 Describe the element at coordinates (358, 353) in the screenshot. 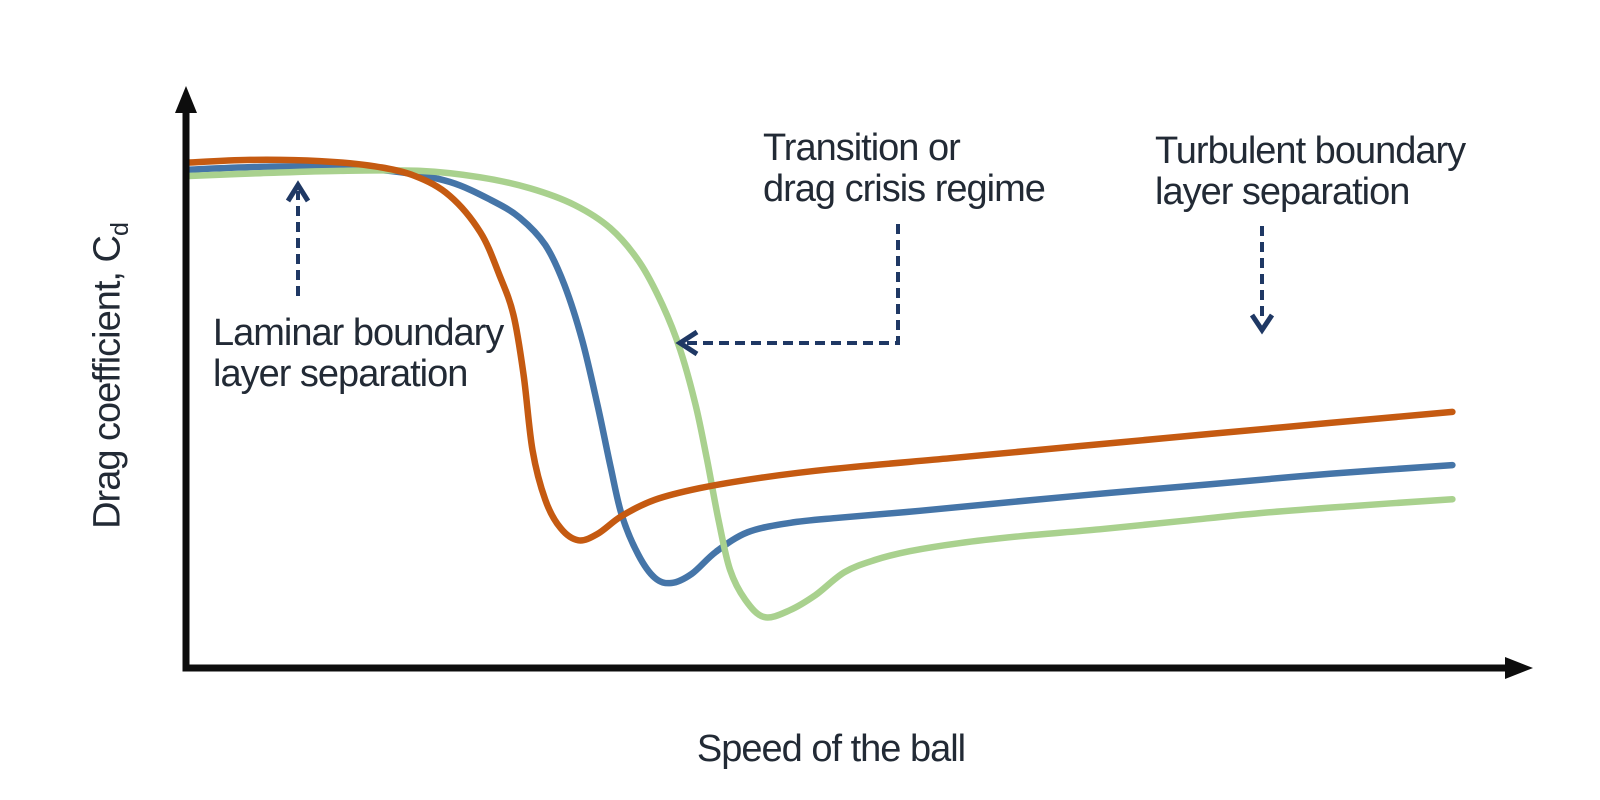

I see `annotation-laminar-separation: Laminar boundary layer separation` at that location.